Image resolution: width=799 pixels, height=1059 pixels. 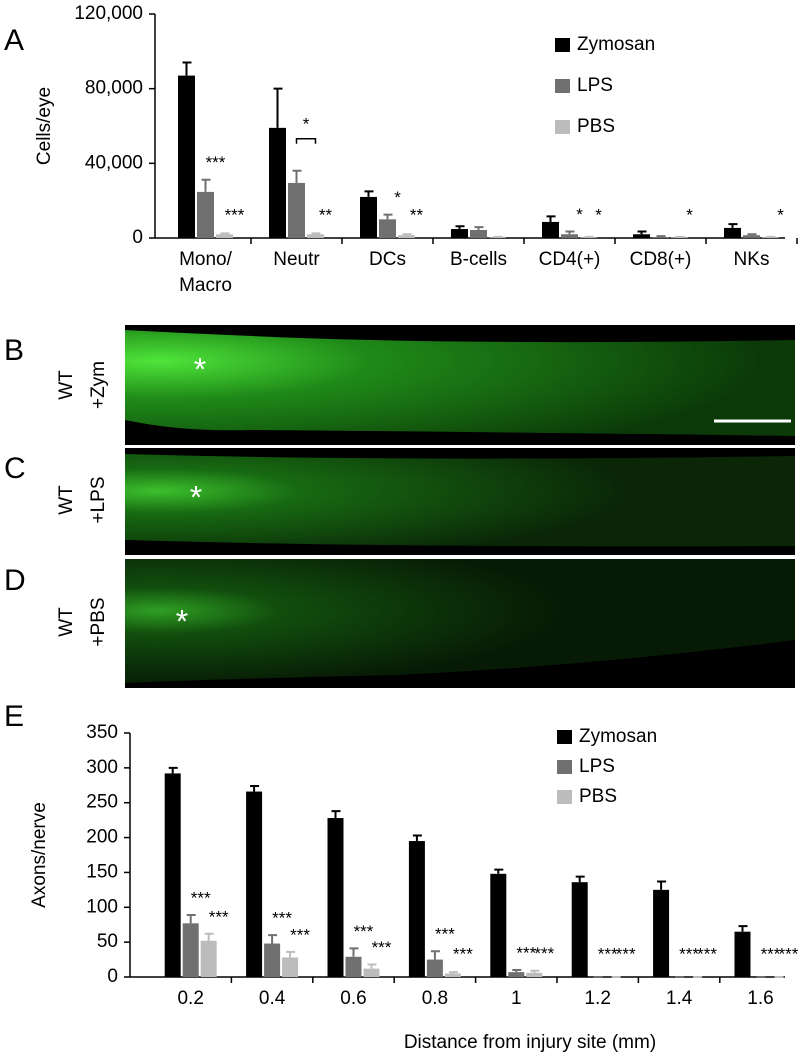 I want to click on treatment: +LPS, so click(x=98, y=499).